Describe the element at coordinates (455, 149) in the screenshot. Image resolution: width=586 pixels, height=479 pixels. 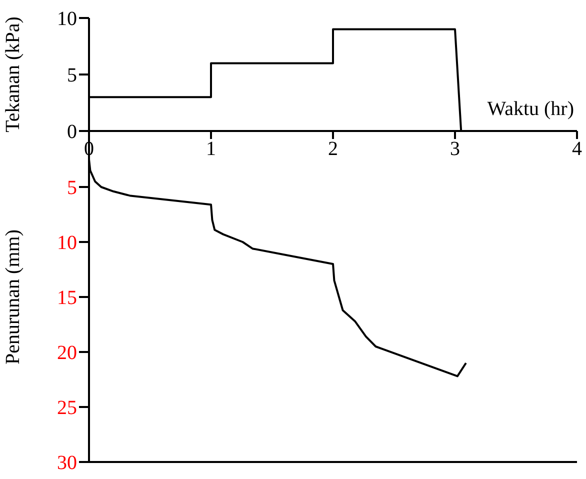
I see `x-tick-label: 3` at that location.